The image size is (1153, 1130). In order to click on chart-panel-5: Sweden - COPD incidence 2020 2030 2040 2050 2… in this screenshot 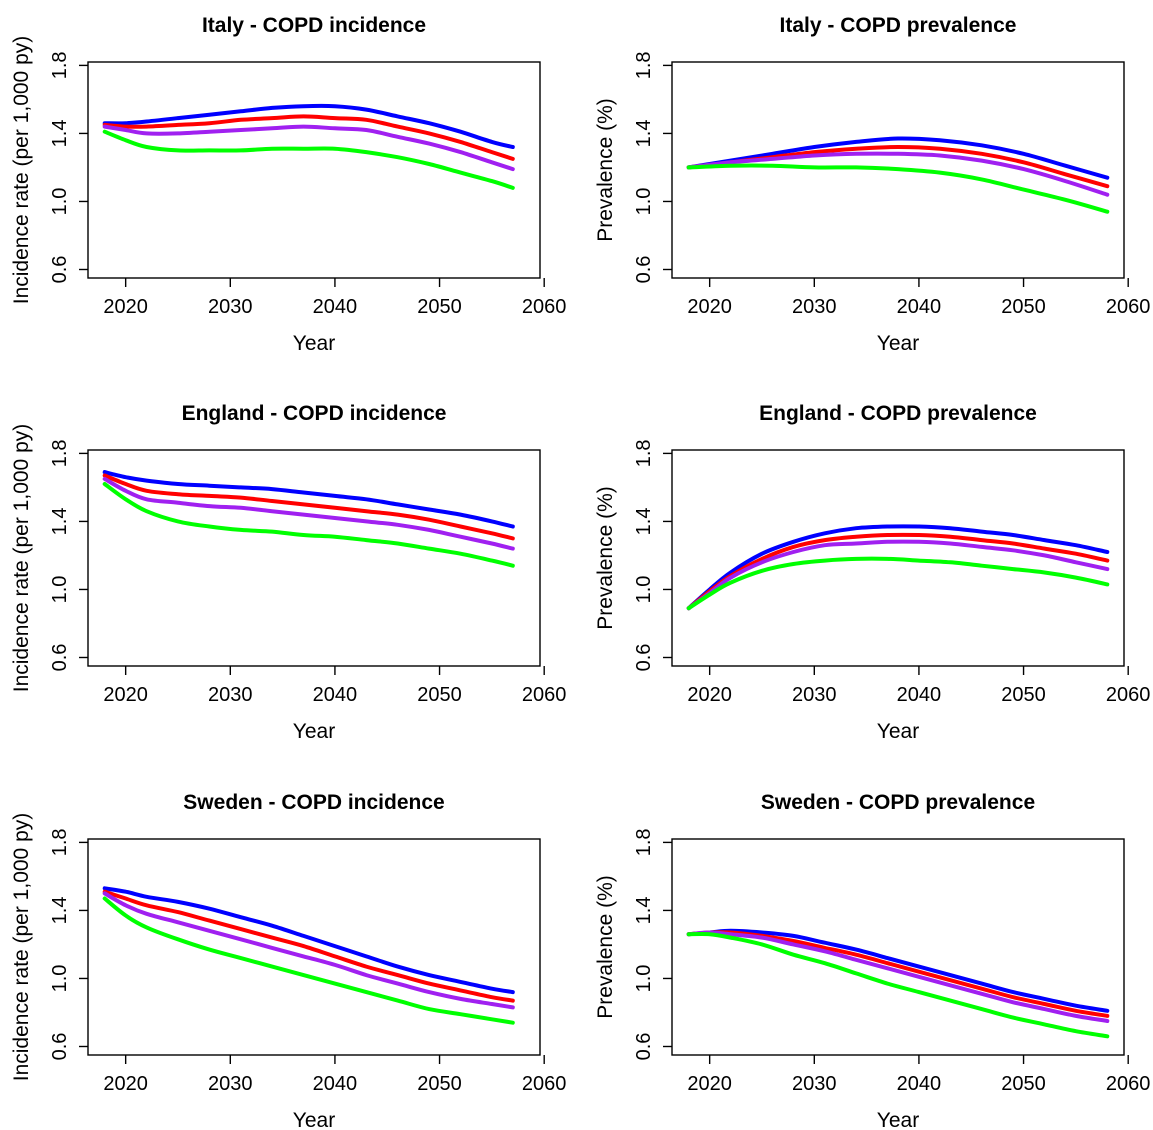, I will do `click(288, 960)`.